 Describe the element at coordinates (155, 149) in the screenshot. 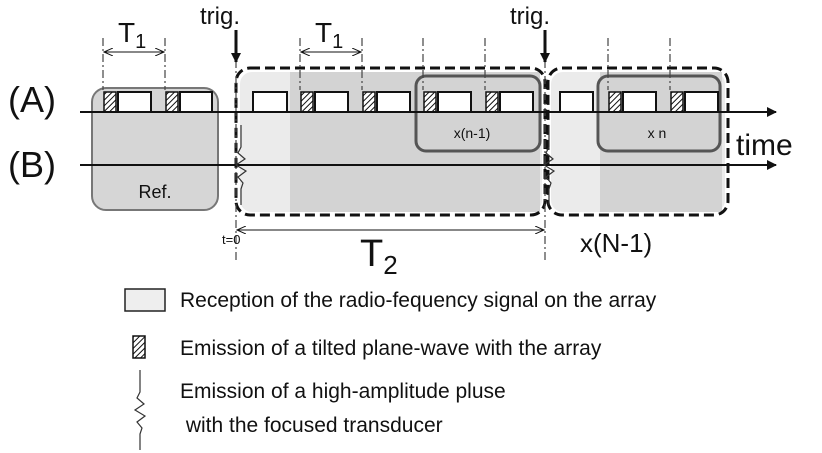

I see `ref-box` at that location.